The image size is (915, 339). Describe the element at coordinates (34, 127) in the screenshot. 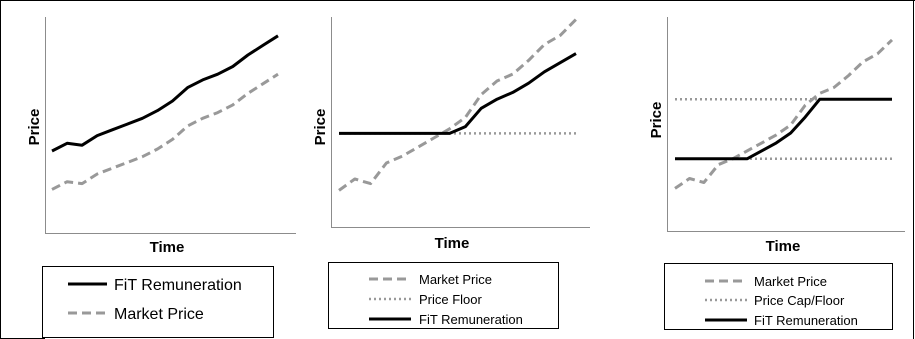

I see `chart-1-y-axis-label: Price` at that location.